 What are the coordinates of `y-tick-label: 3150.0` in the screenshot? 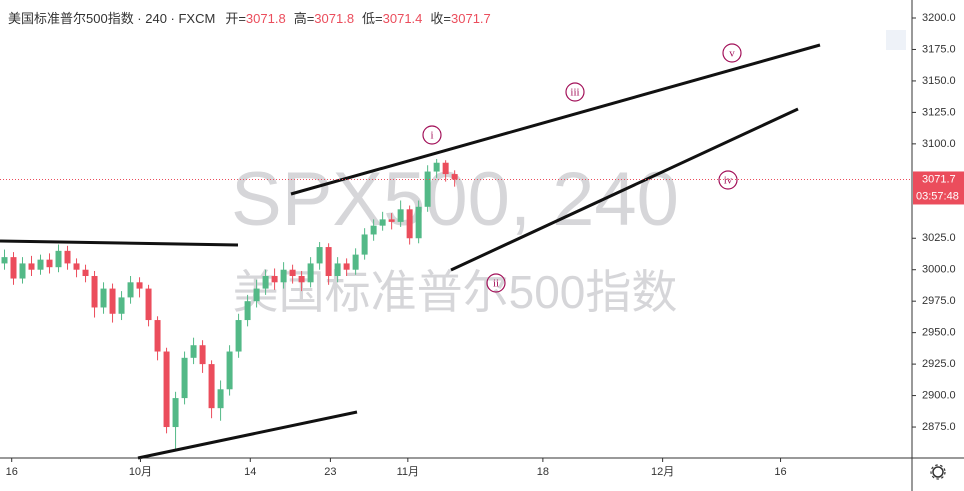 It's located at (939, 81).